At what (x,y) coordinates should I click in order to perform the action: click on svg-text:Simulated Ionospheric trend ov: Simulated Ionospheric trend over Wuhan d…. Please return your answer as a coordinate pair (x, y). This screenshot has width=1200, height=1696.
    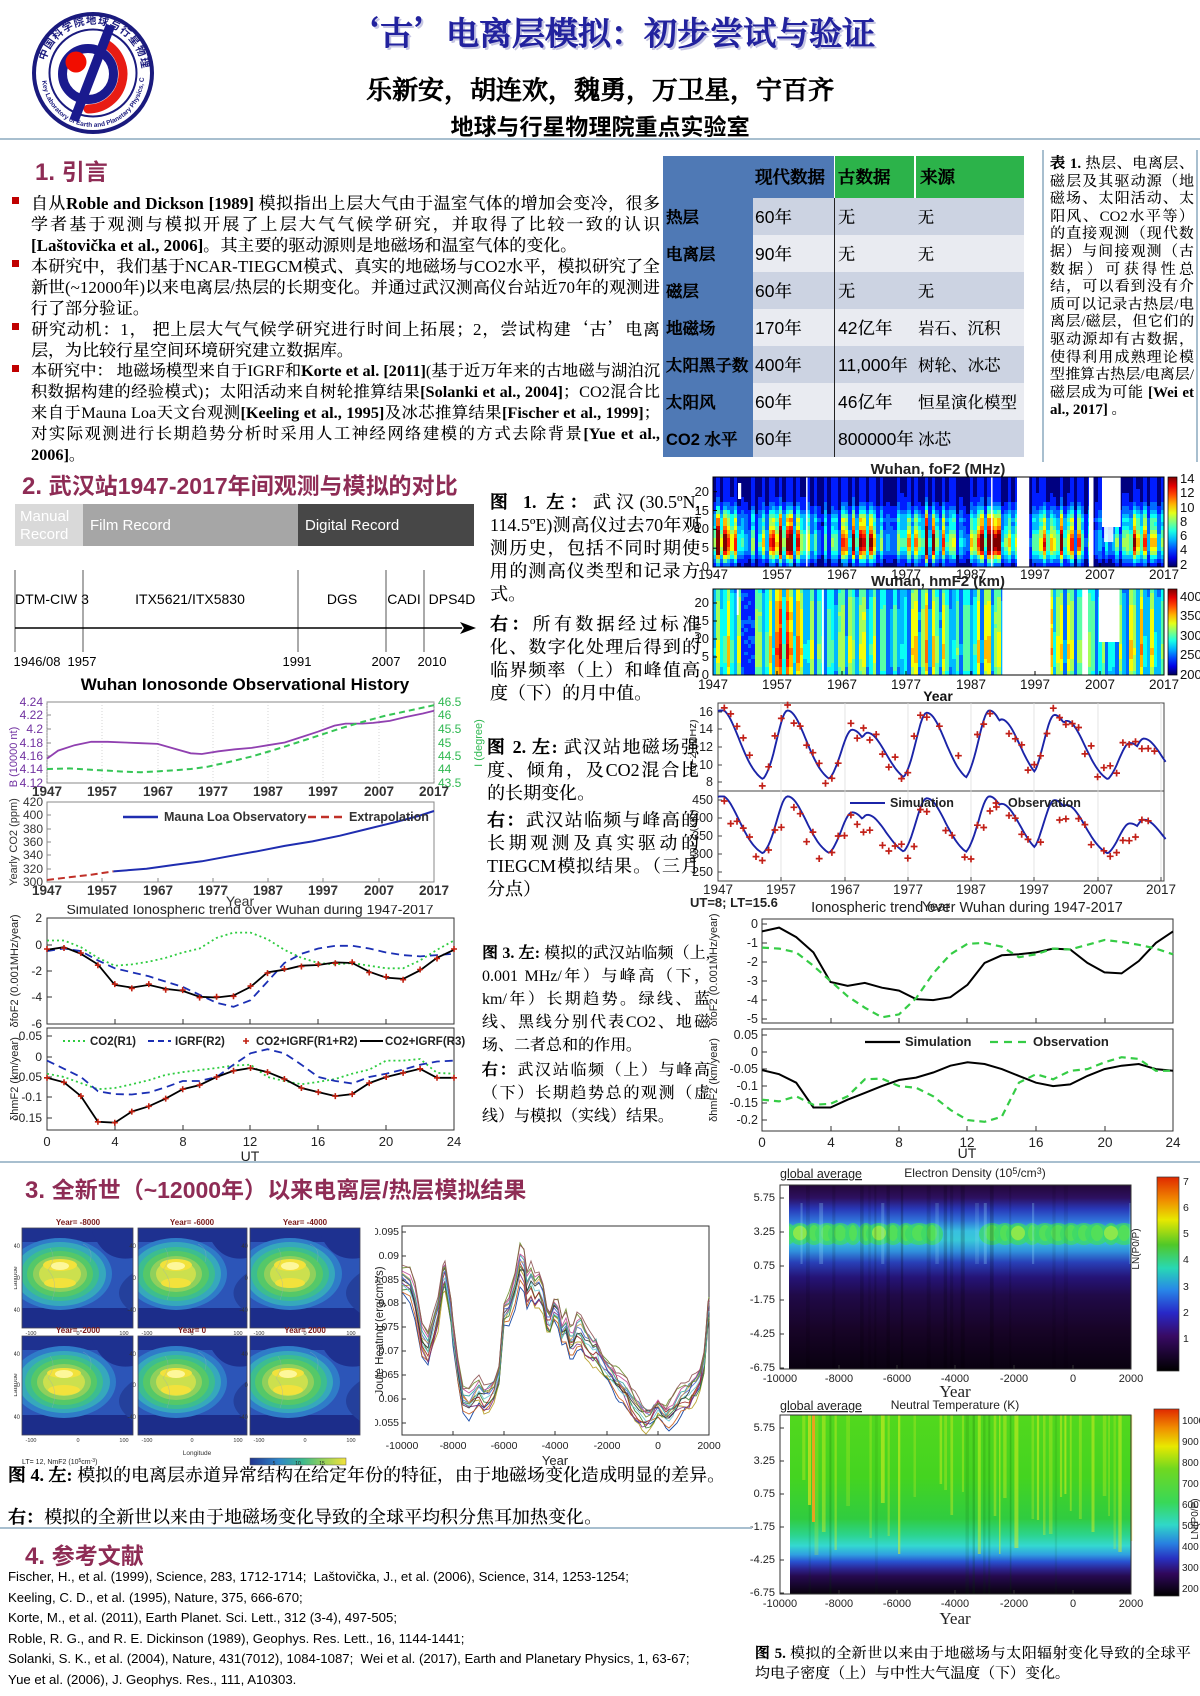
    Looking at the image, I should click on (249, 911).